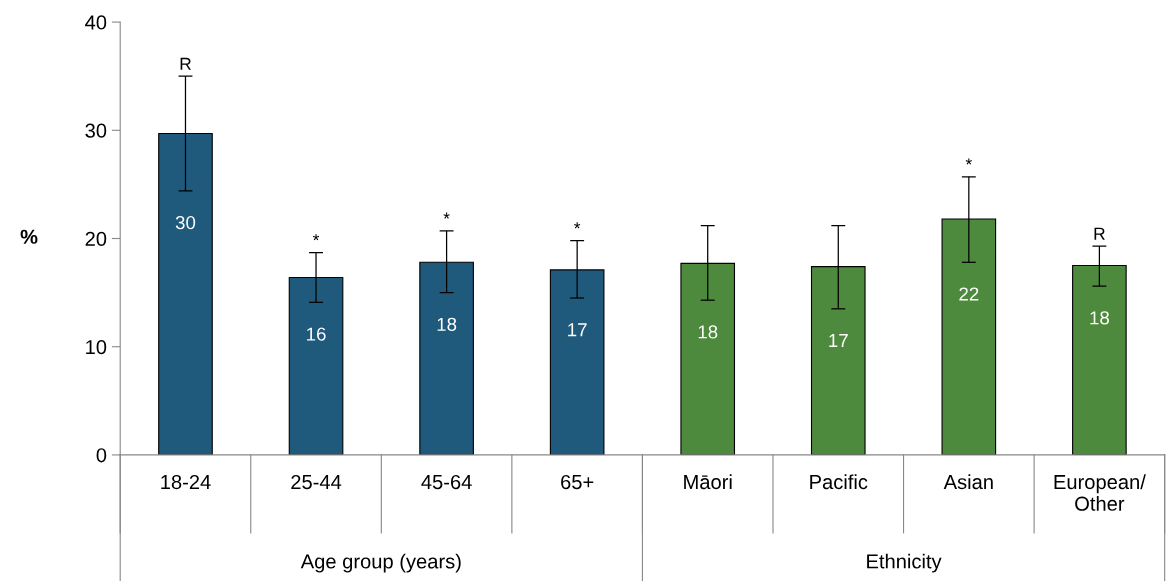 This screenshot has width=1167, height=581. What do you see at coordinates (968, 482) in the screenshot?
I see `x-tick-label: Asian` at bounding box center [968, 482].